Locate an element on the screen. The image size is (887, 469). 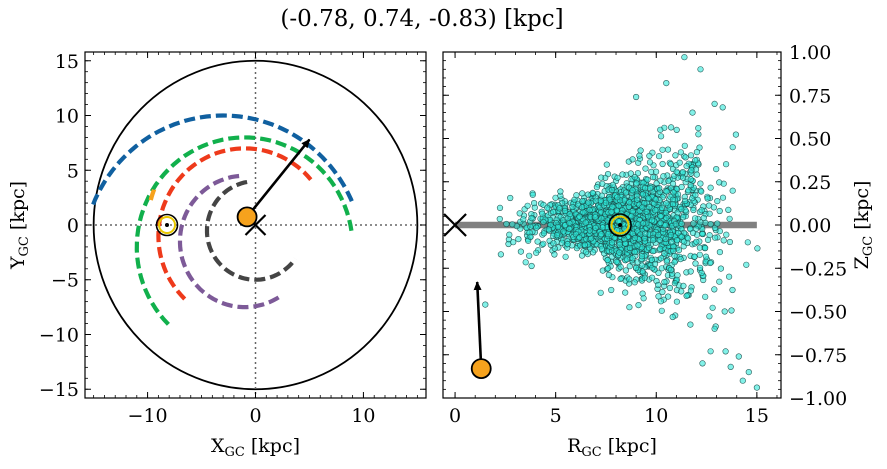
spiral-arm-orange is located at coordinates (152, 196).